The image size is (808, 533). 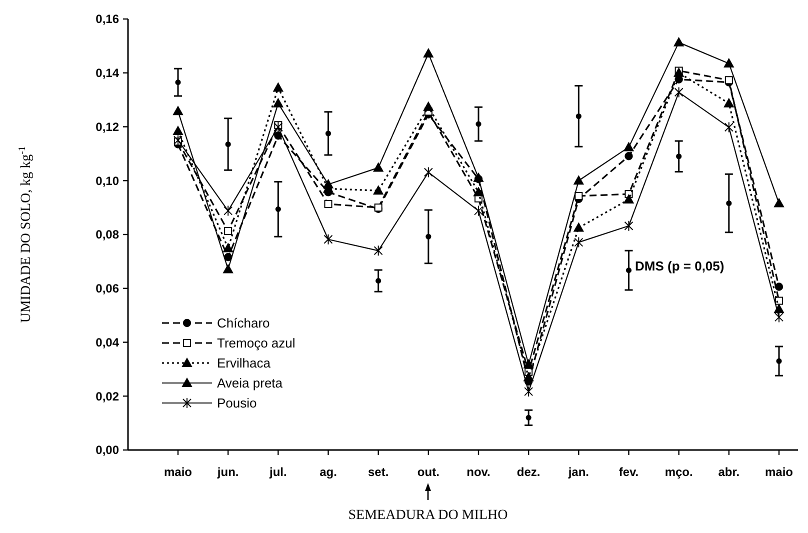 What do you see at coordinates (108, 19) in the screenshot?
I see `y-tick-label: 0,16` at bounding box center [108, 19].